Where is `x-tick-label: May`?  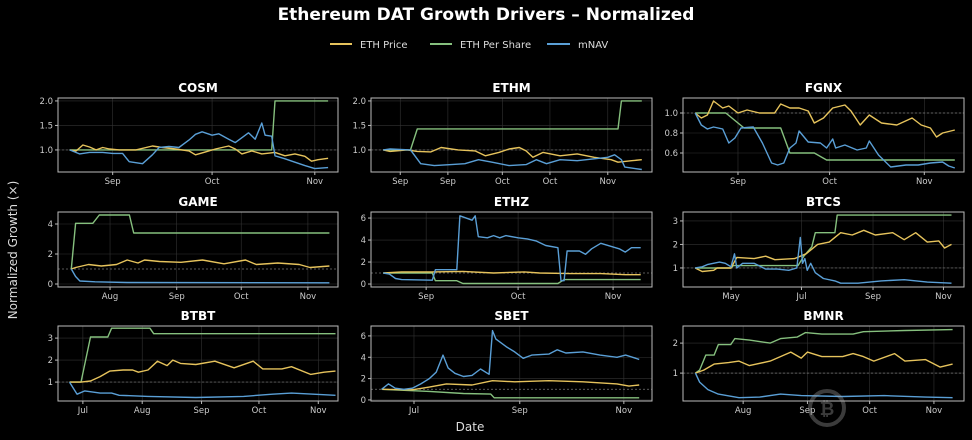
x-tick-label: May is located at coordinates (731, 297).